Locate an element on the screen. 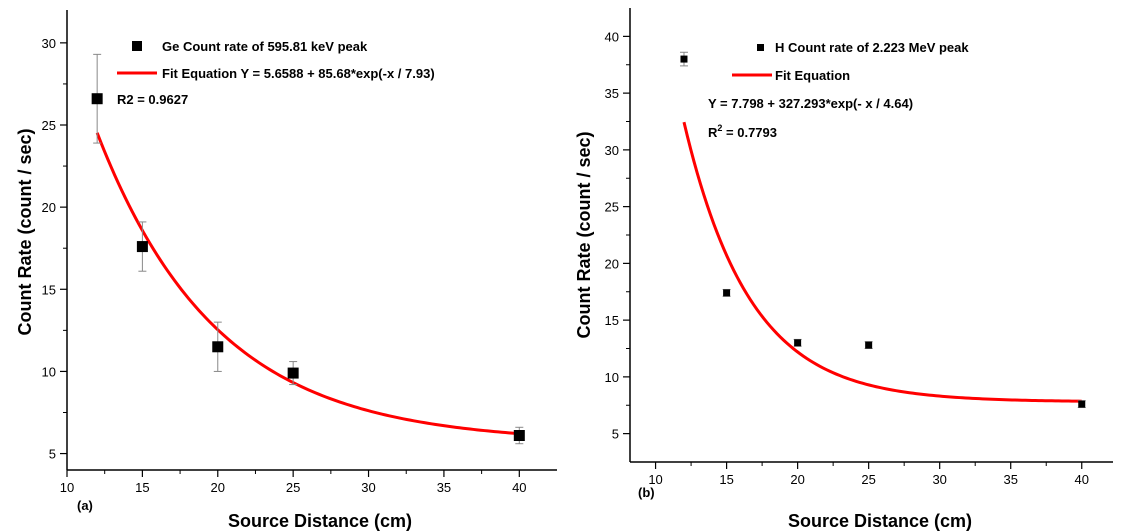  r2-annotation-a: R2 = 0.9627 is located at coordinates (152, 99).